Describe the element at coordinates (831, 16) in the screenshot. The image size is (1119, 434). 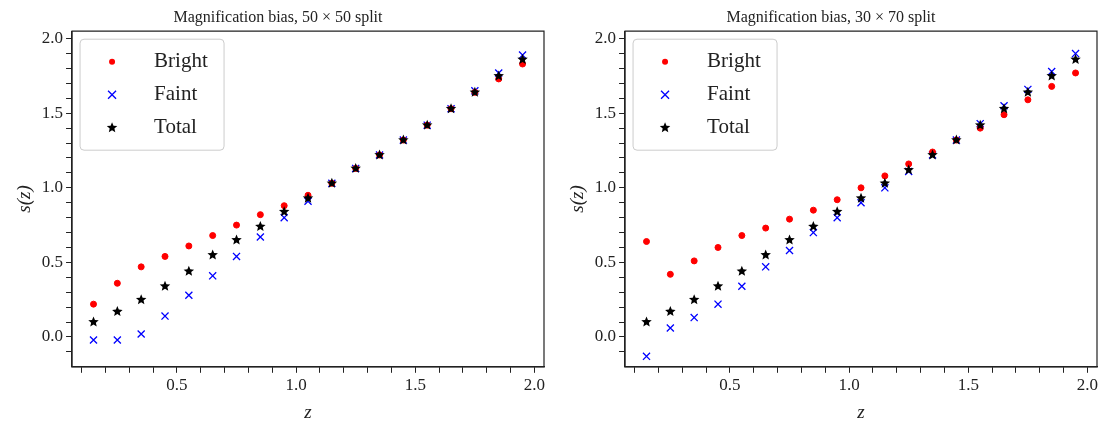
I see `chart-title: Magnification bias, 30 × 70 split` at that location.